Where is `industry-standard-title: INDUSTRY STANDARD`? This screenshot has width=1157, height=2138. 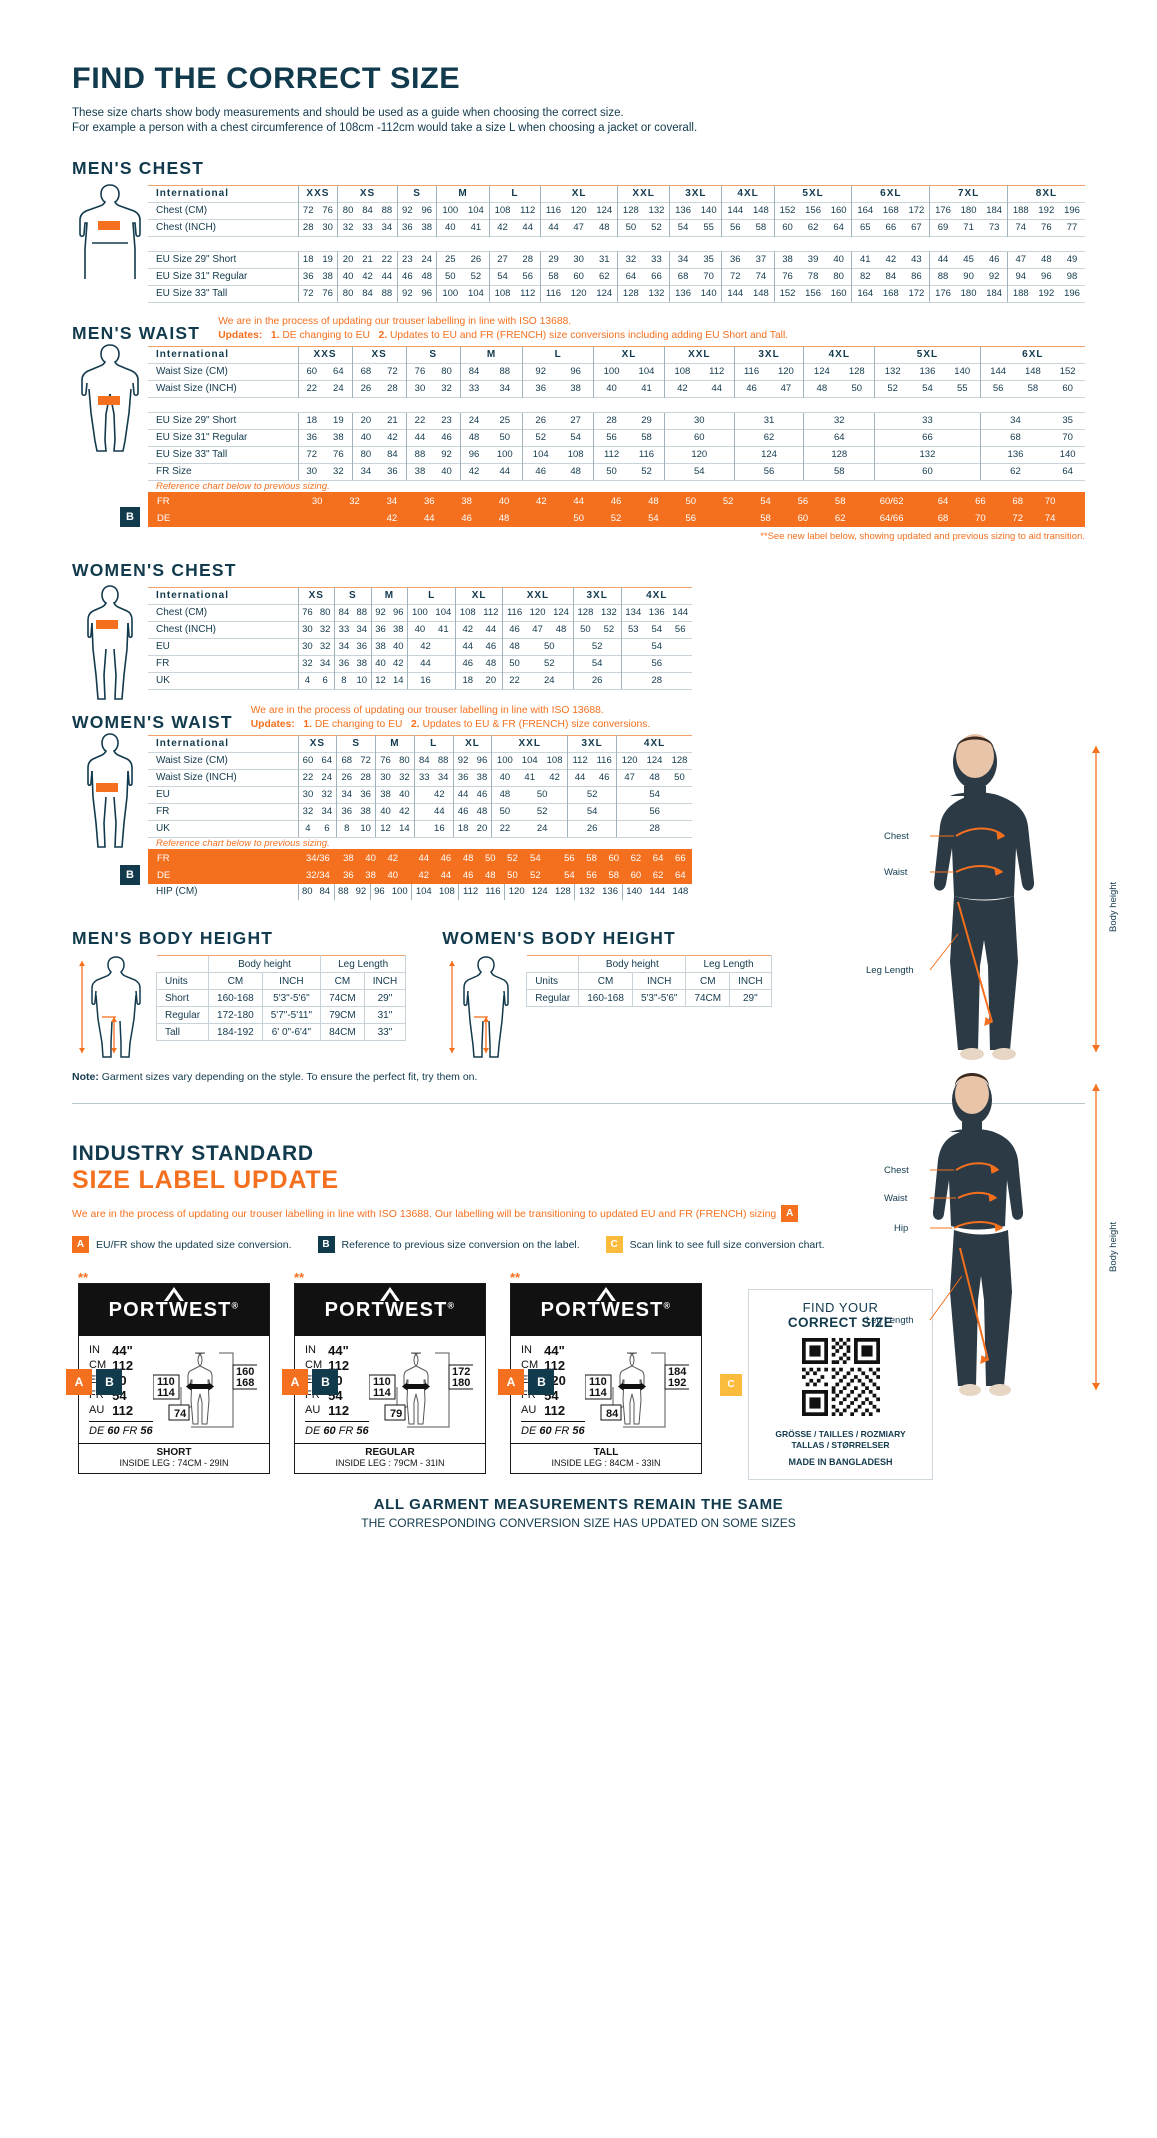
industry-standard-title: INDUSTRY STANDARD is located at coordinates (193, 1153).